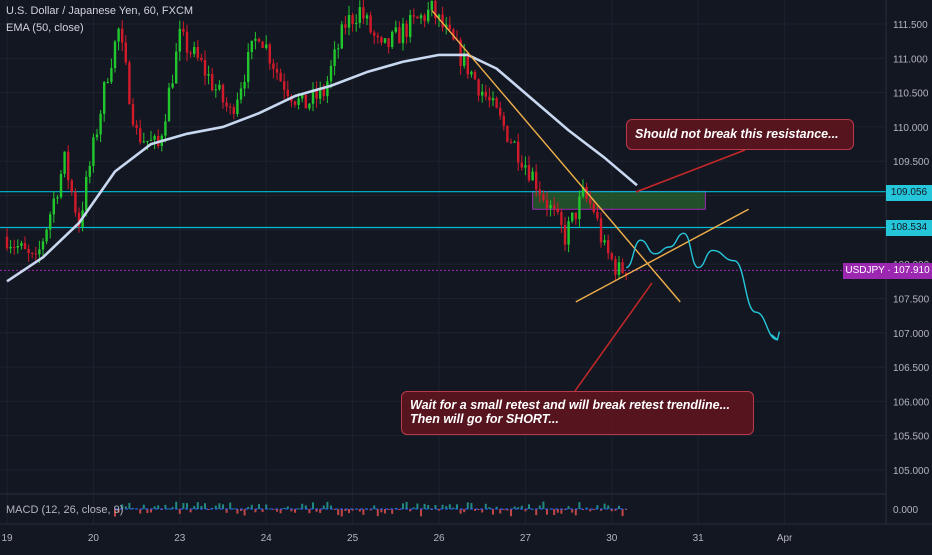  I want to click on x-tick-label-2: 23, so click(180, 538).